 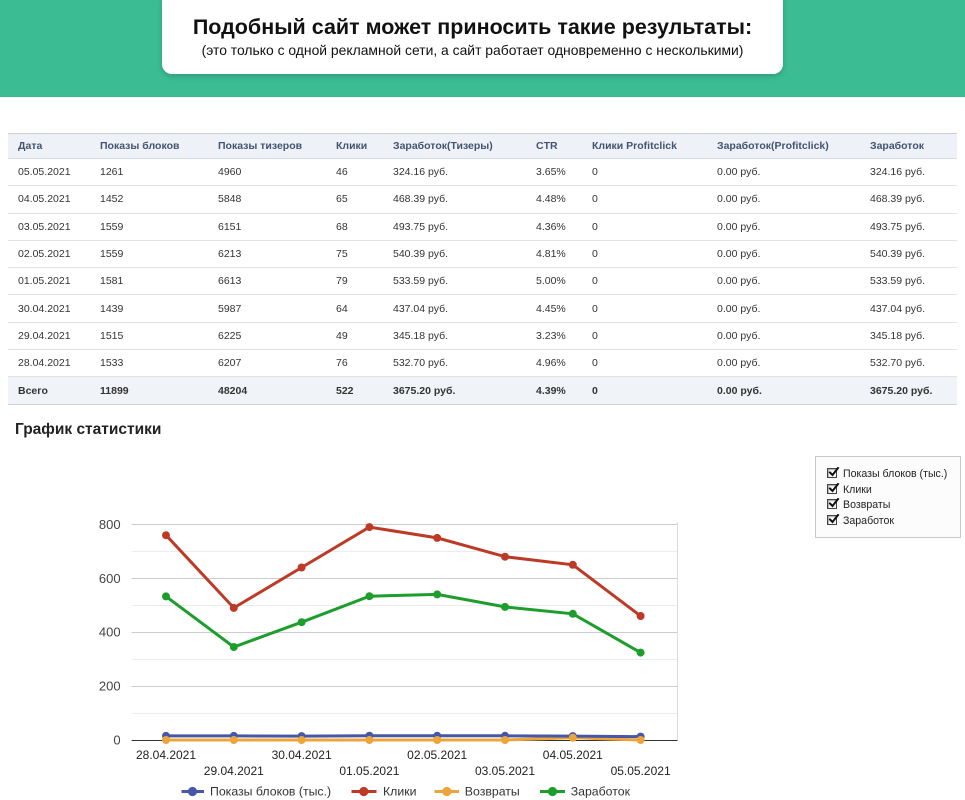 What do you see at coordinates (601, 792) in the screenshot?
I see `svg-text: Заработок` at bounding box center [601, 792].